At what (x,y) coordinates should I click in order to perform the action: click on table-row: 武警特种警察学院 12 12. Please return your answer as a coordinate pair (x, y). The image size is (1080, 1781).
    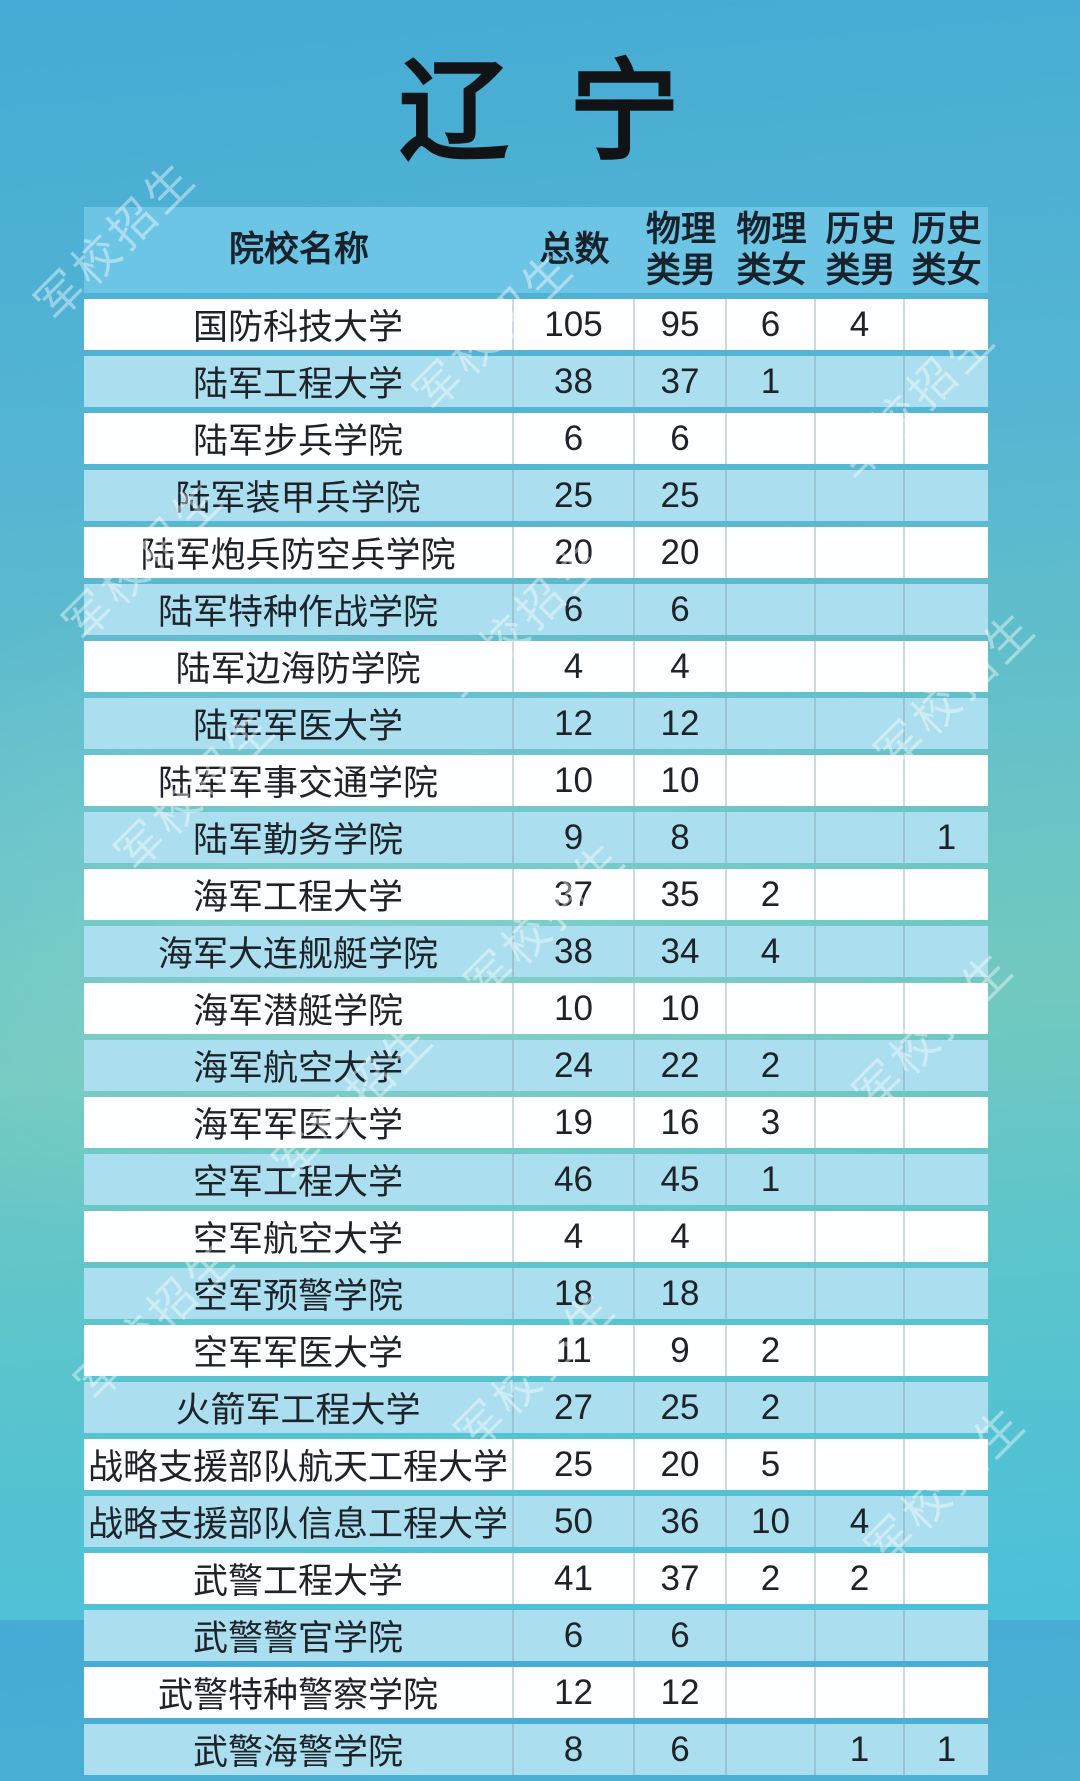
    Looking at the image, I should click on (536, 1692).